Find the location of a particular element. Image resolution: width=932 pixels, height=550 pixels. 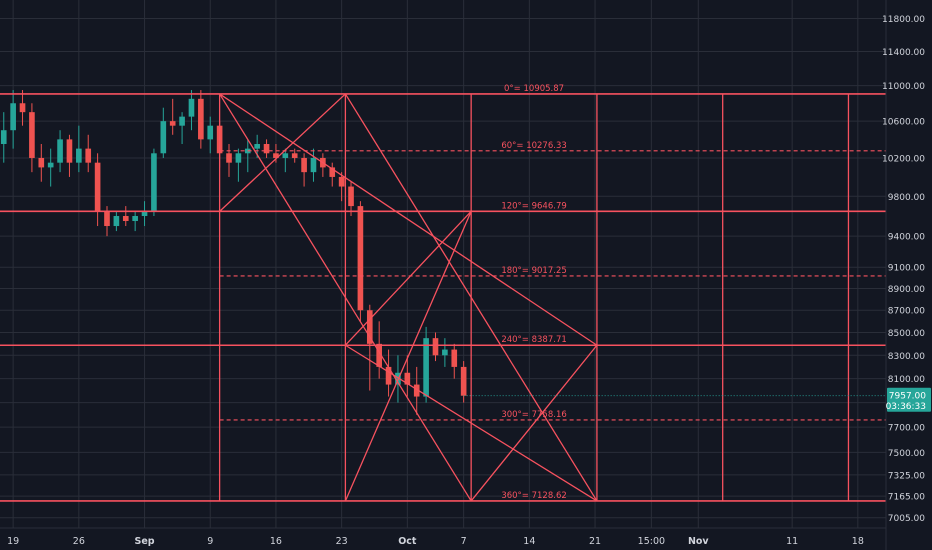

x-tick-label: 9 is located at coordinates (210, 541).